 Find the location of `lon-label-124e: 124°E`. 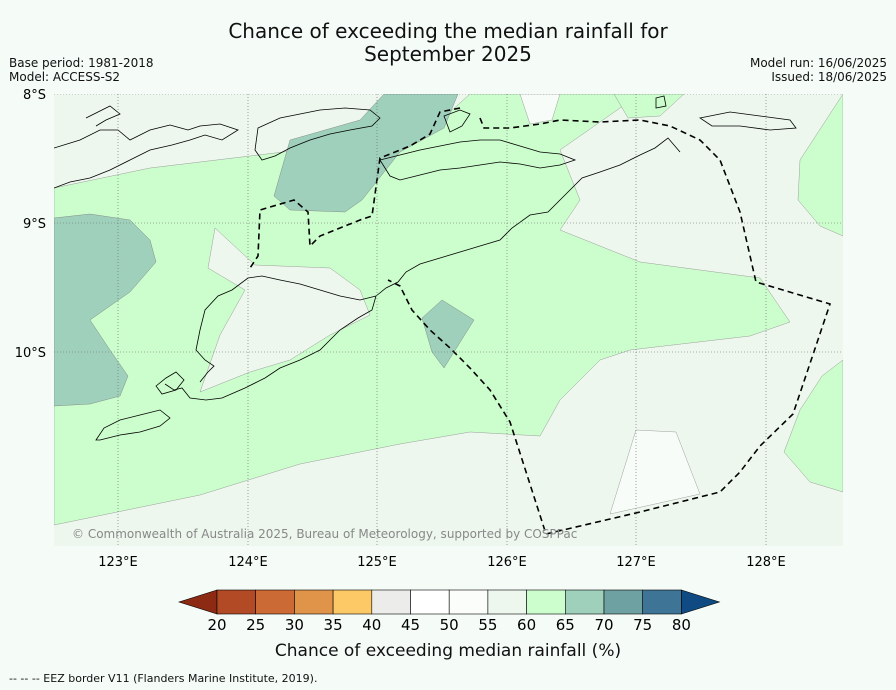

lon-label-124e: 124°E is located at coordinates (248, 562).